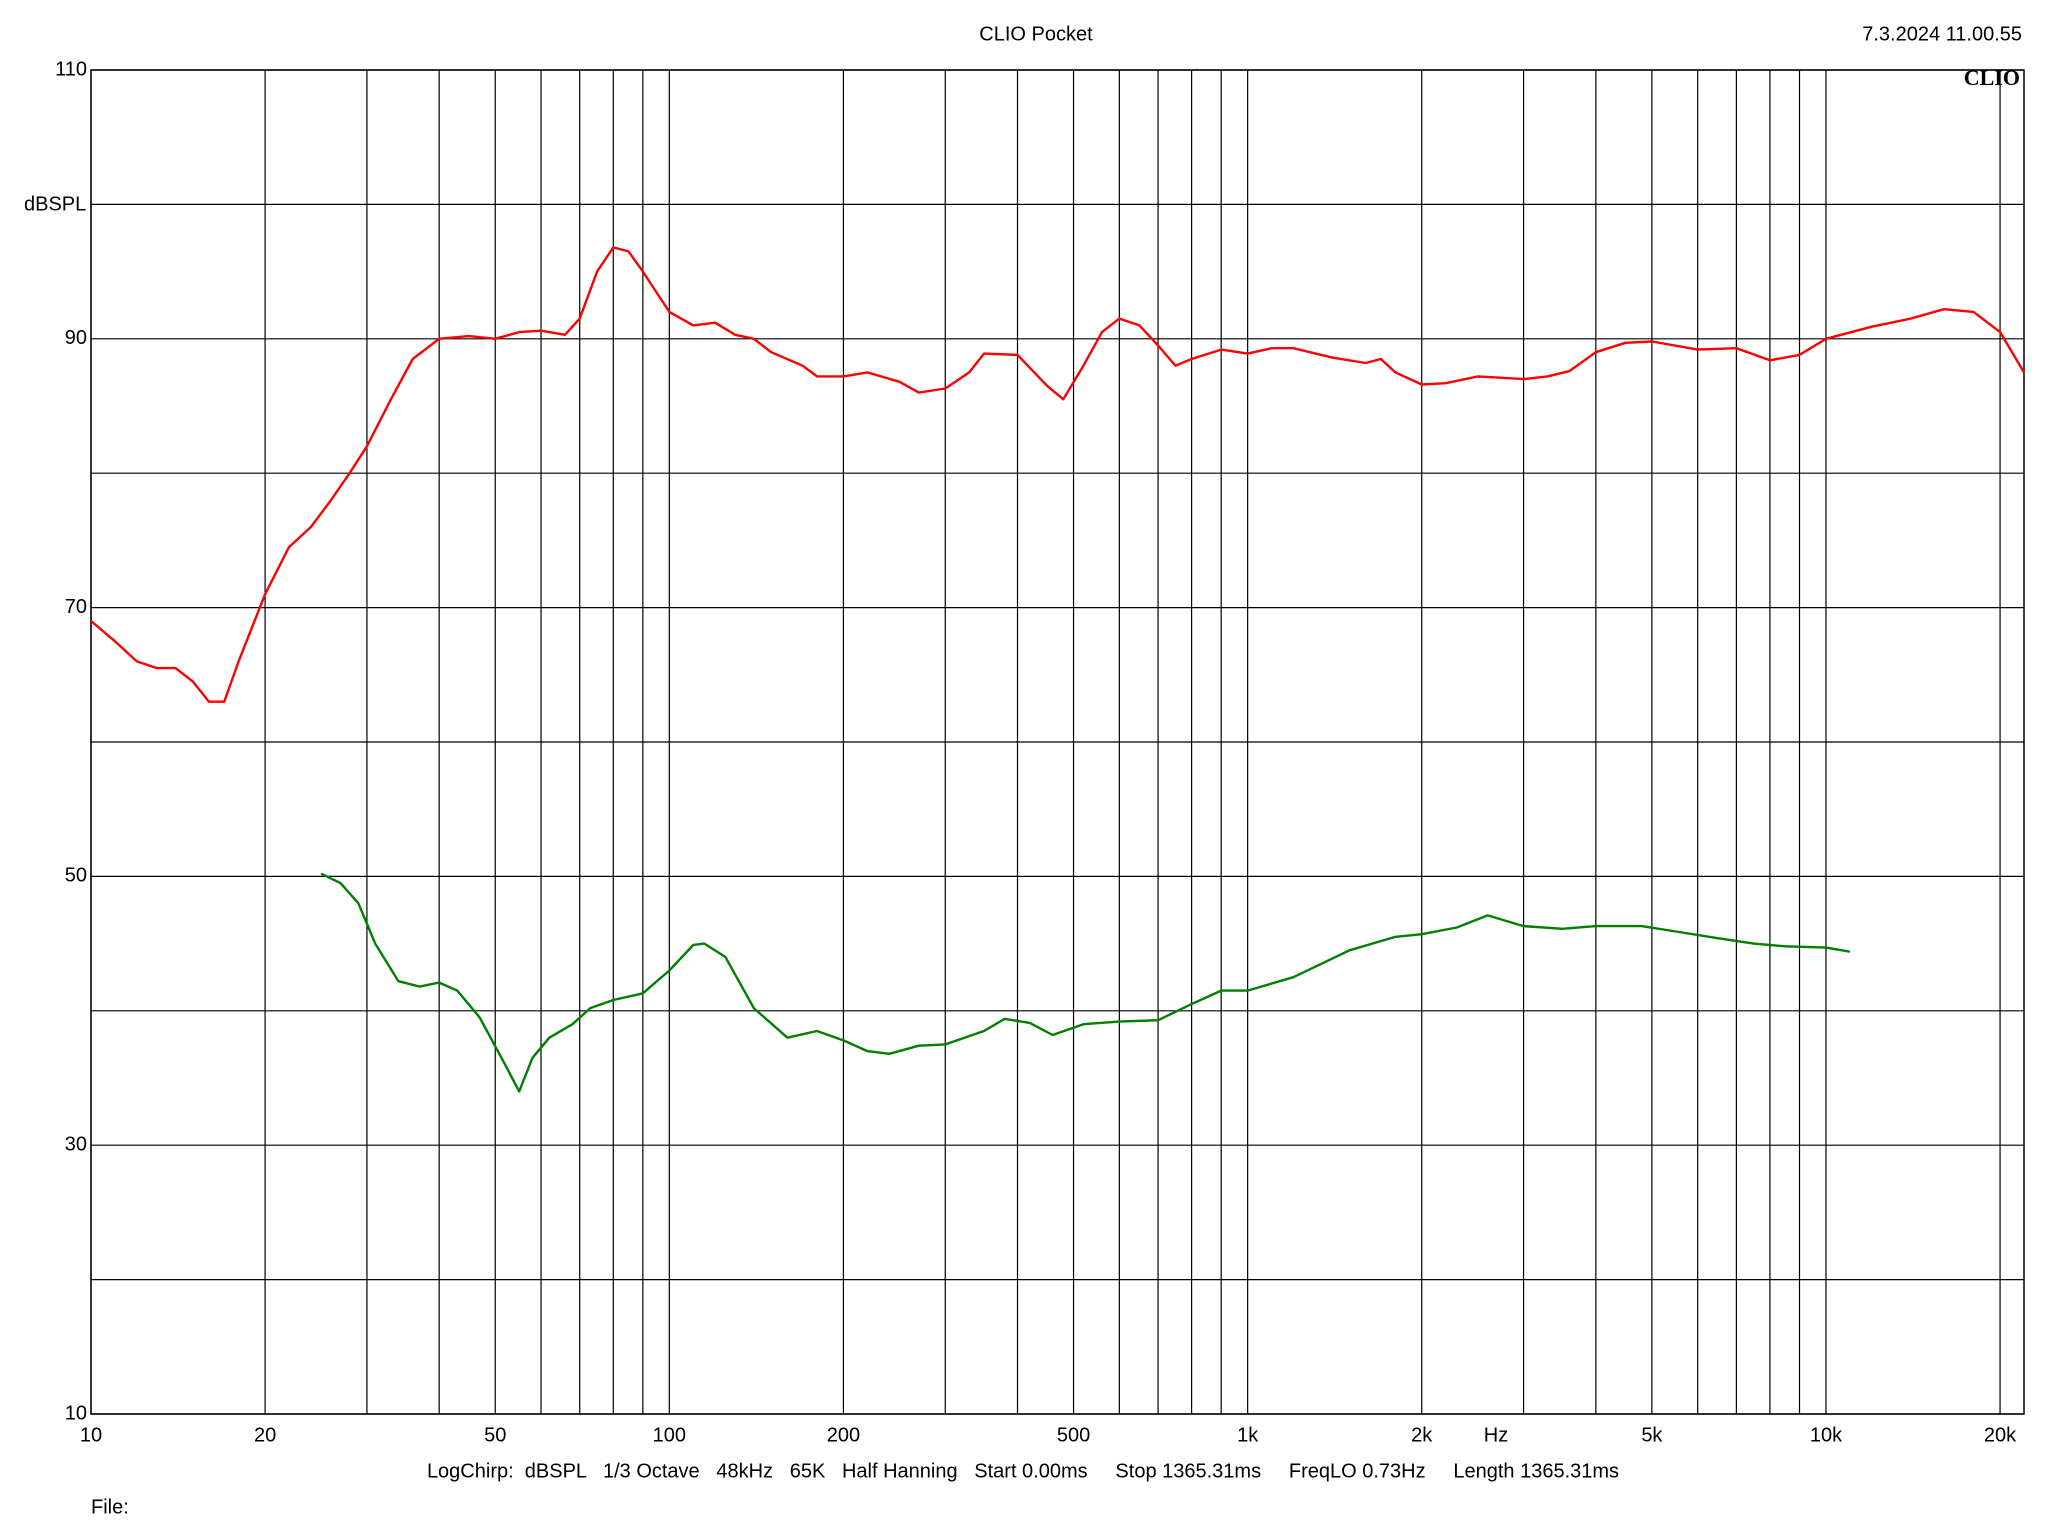  What do you see at coordinates (495, 1435) in the screenshot?
I see `x-tick-label: 50` at bounding box center [495, 1435].